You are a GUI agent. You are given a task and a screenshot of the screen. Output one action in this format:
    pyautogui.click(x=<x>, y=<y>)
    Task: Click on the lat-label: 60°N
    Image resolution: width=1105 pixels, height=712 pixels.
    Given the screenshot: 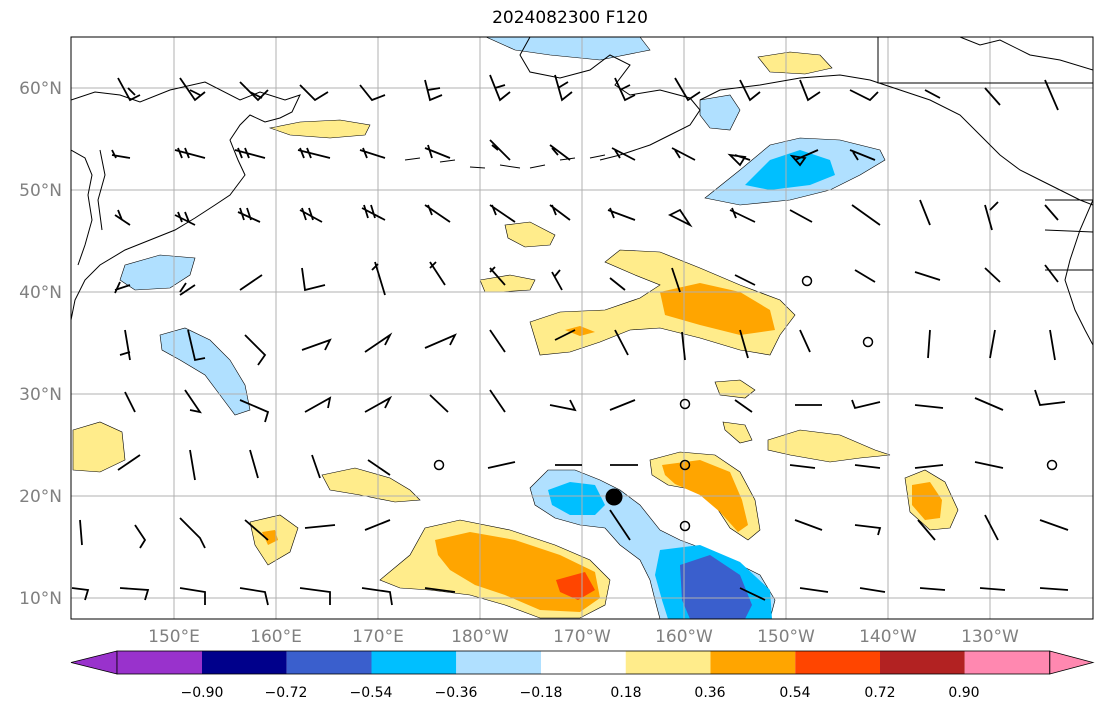 What is the action you would take?
    pyautogui.click(x=40, y=89)
    